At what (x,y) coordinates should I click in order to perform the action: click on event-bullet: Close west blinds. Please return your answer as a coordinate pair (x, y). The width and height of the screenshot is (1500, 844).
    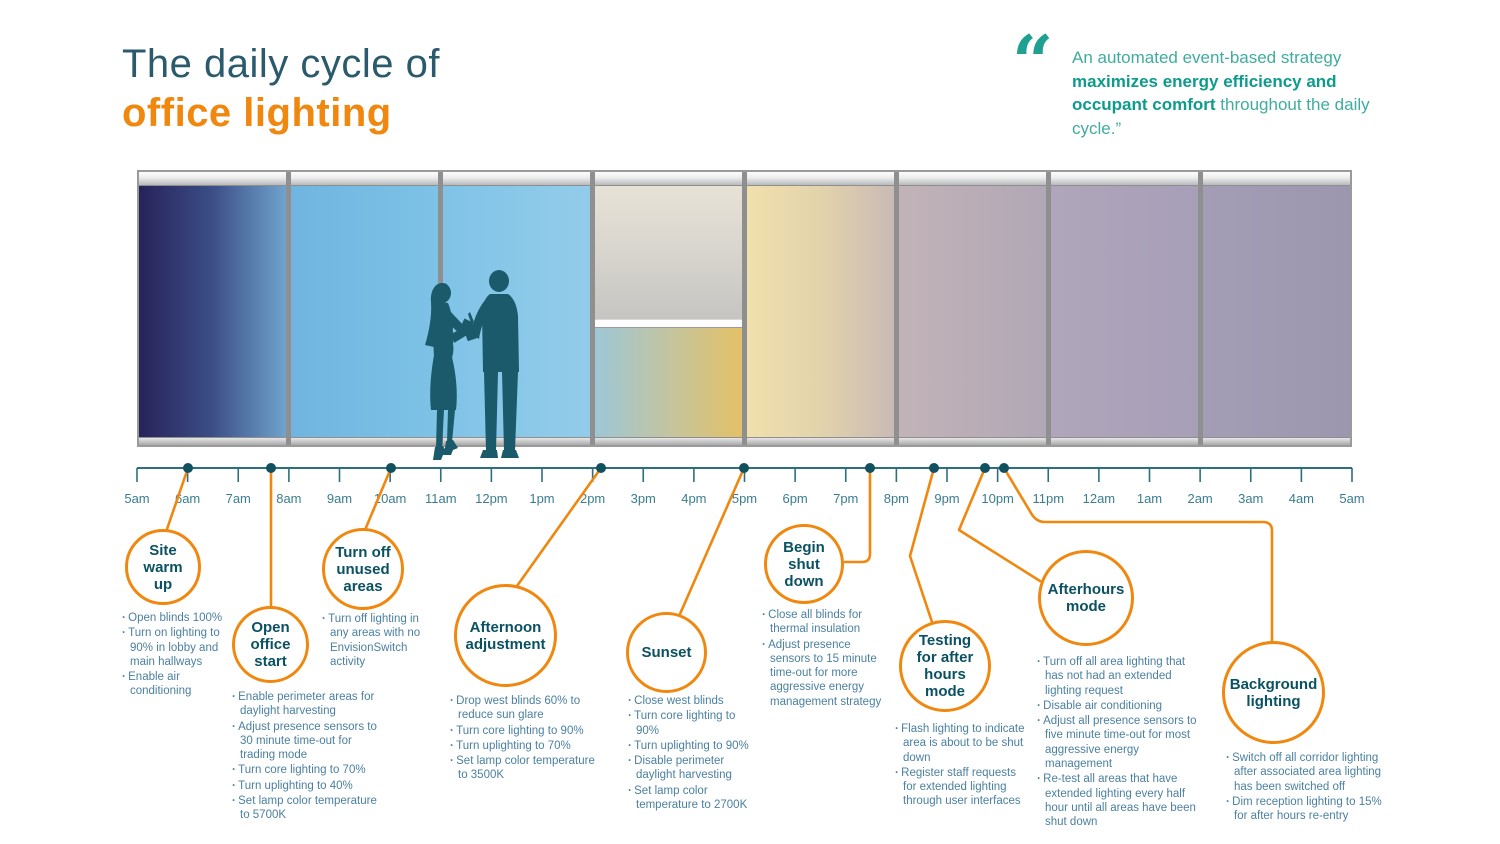
    Looking at the image, I should click on (691, 701).